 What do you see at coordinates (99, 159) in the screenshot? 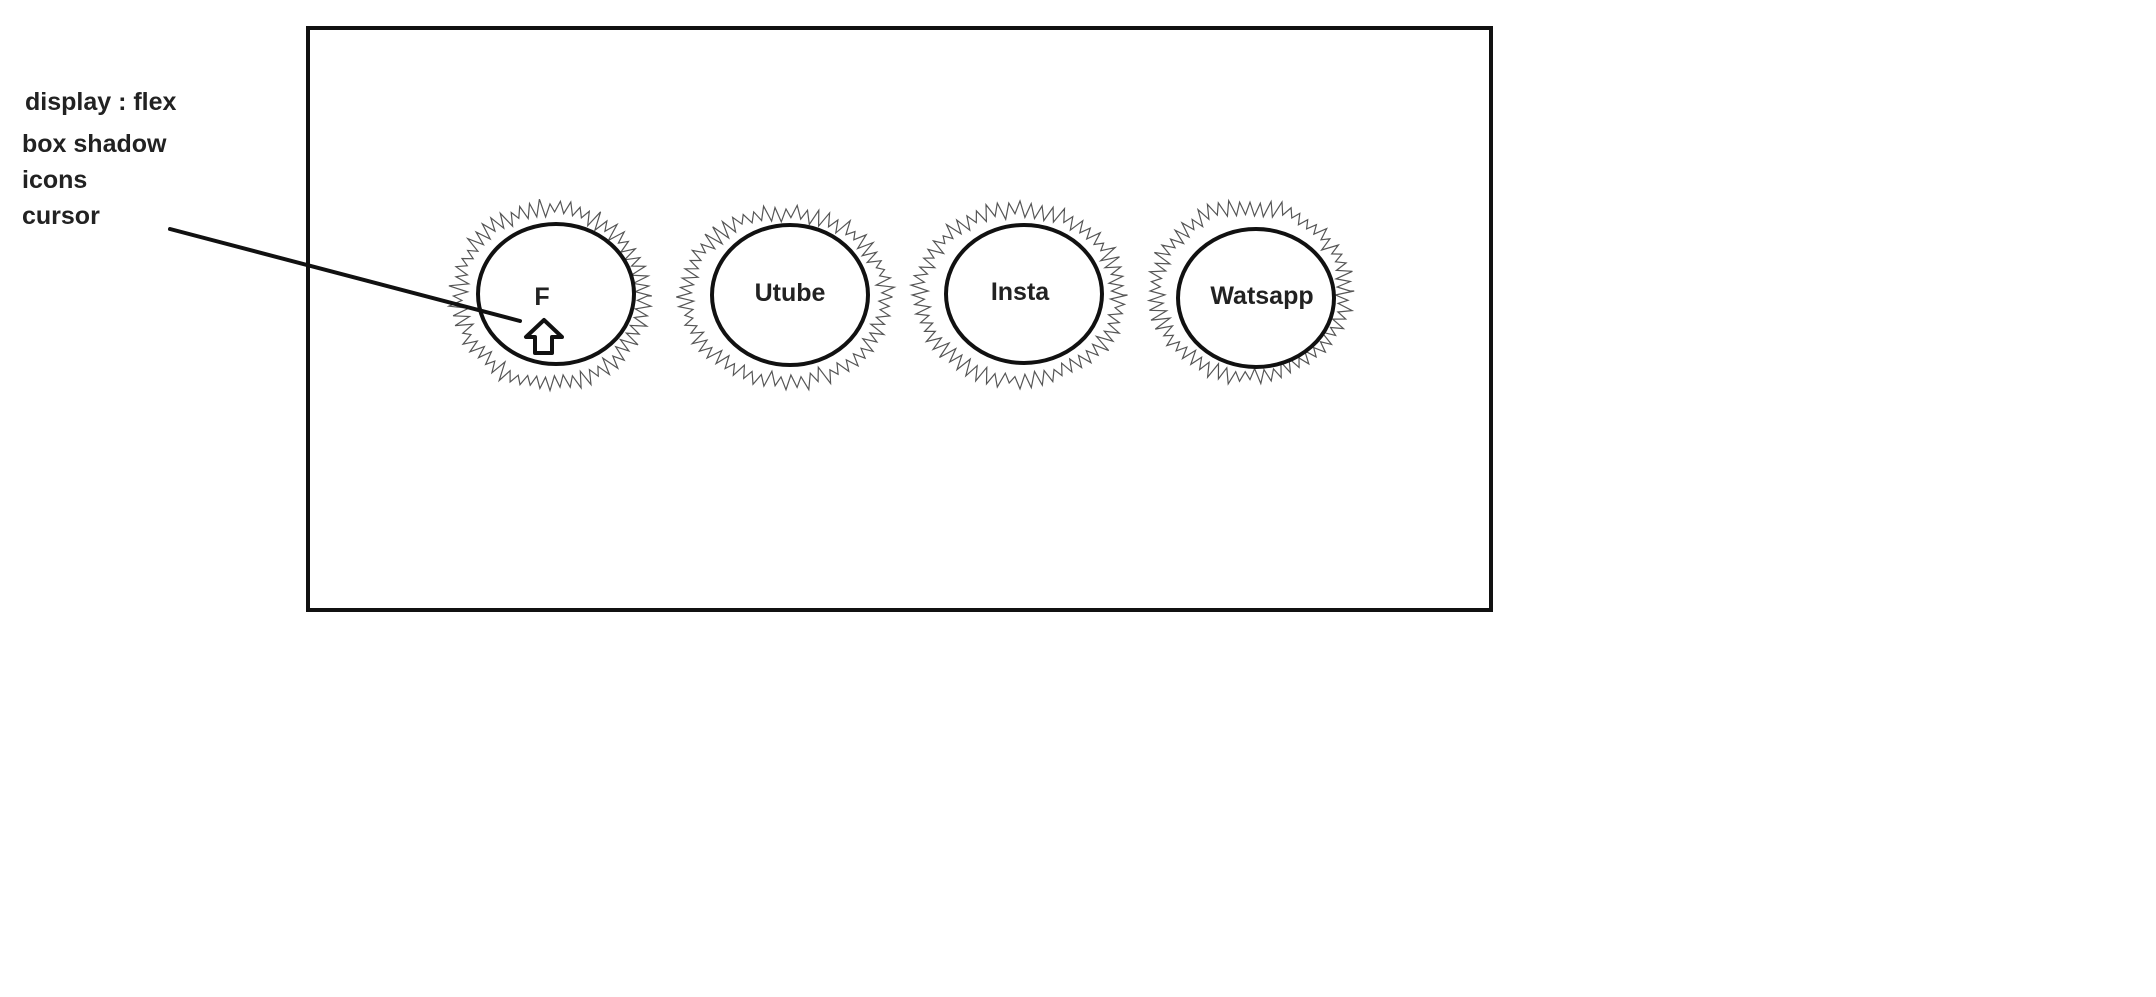
I see `annotation-notes: display : flex box shadow icons cursor` at bounding box center [99, 159].